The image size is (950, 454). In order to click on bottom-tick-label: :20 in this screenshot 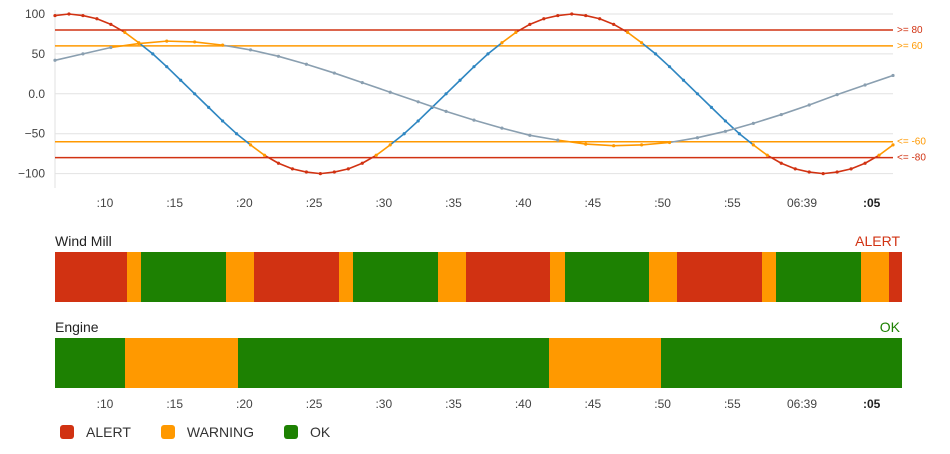, I will do `click(244, 404)`.